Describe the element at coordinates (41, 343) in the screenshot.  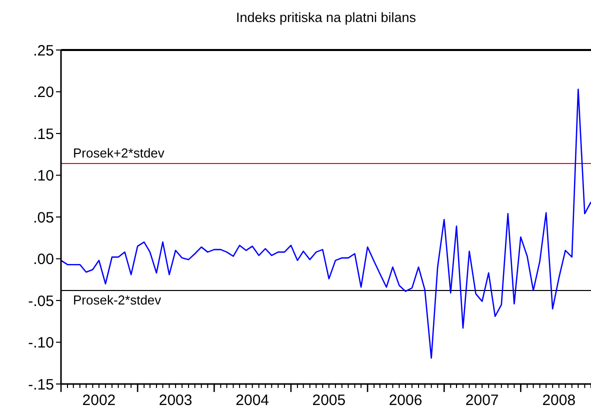
I see `y-tick-label: -.10` at that location.